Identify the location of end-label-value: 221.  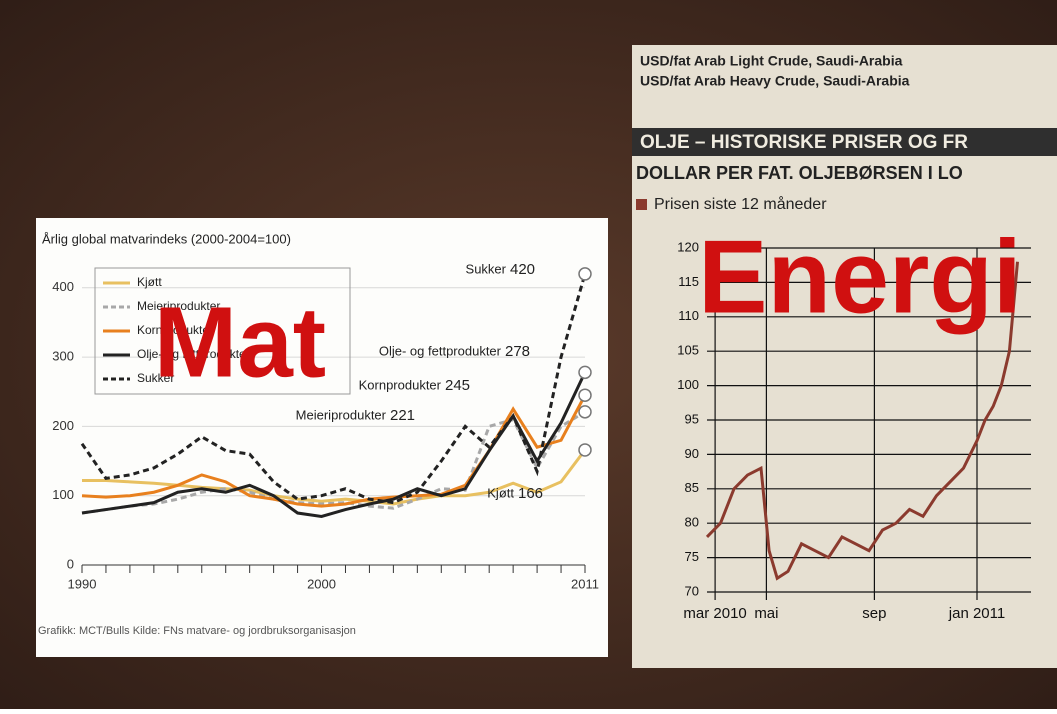
(402, 415).